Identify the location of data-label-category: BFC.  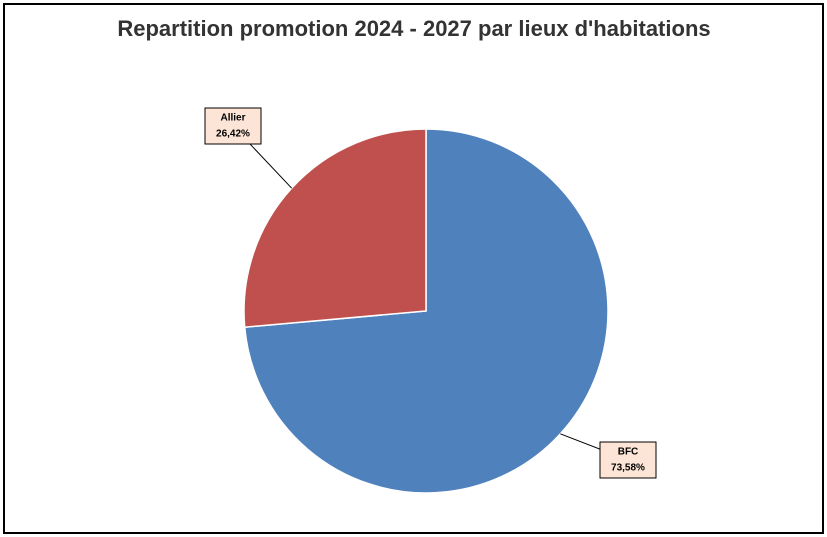
(628, 452).